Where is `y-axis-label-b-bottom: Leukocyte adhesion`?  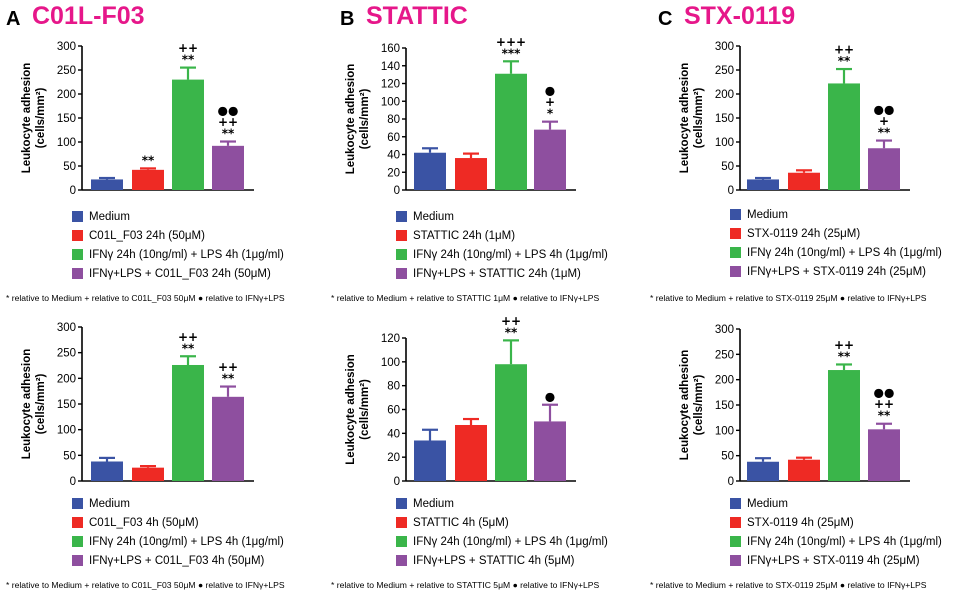 y-axis-label-b-bottom: Leukocyte adhesion is located at coordinates (351, 409).